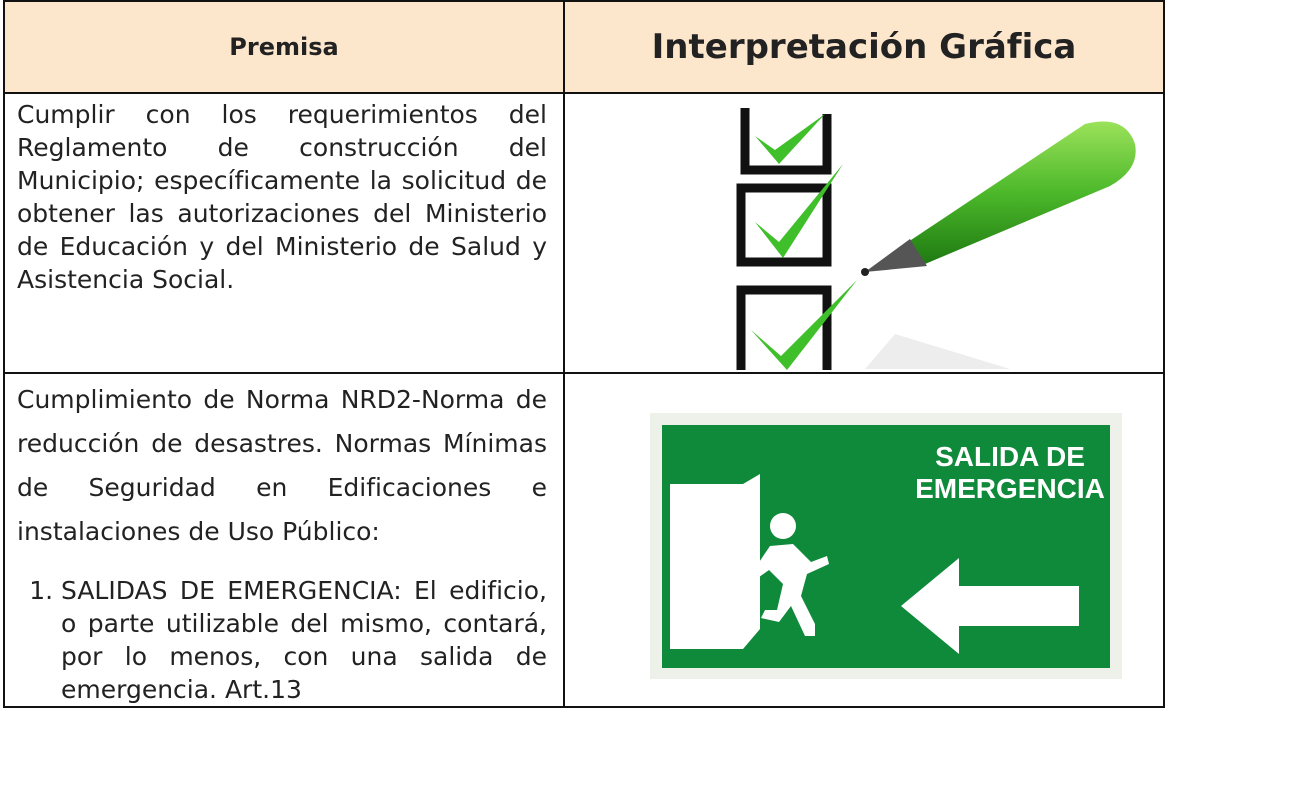 The width and height of the screenshot is (1293, 790). What do you see at coordinates (1010, 456) in the screenshot?
I see `sign-text: SALIDA DE` at bounding box center [1010, 456].